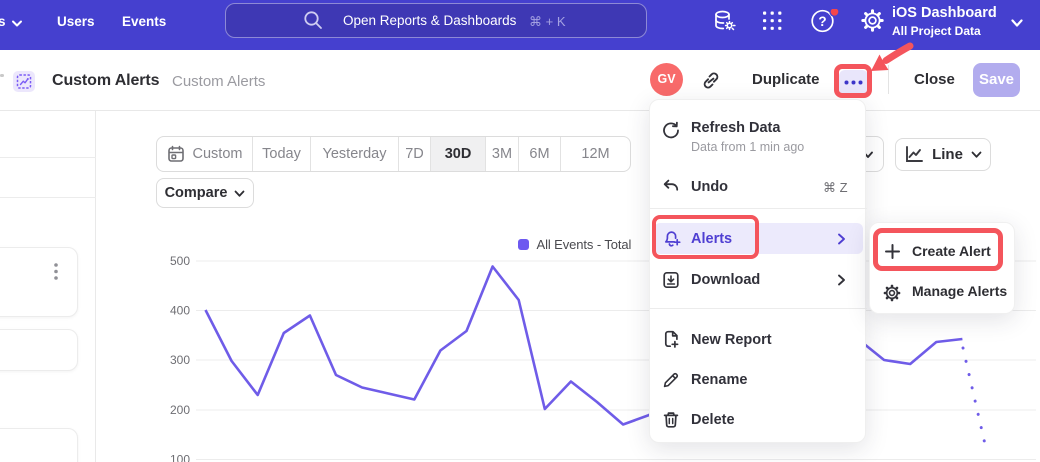 The image size is (1040, 462). I want to click on svg-text: 100, so click(180, 457).